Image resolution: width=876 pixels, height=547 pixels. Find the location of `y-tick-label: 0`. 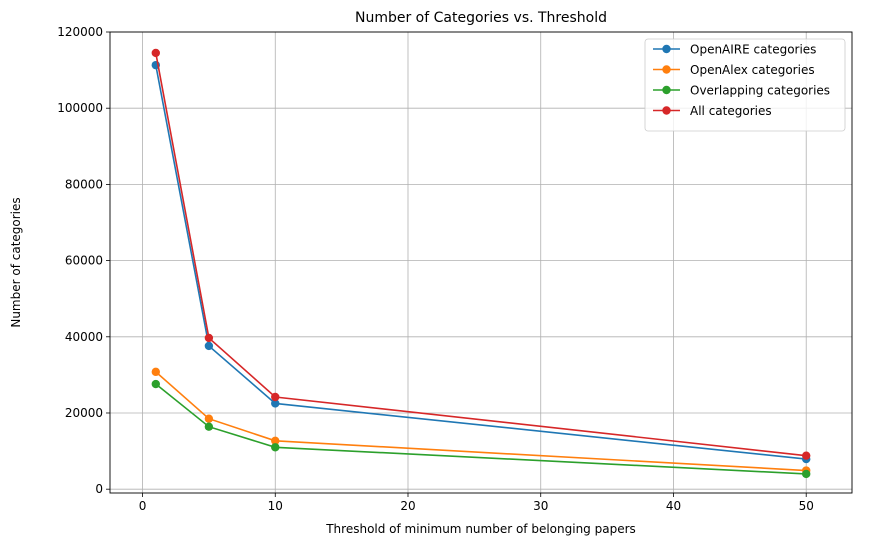

y-tick-label: 0 is located at coordinates (99, 489).